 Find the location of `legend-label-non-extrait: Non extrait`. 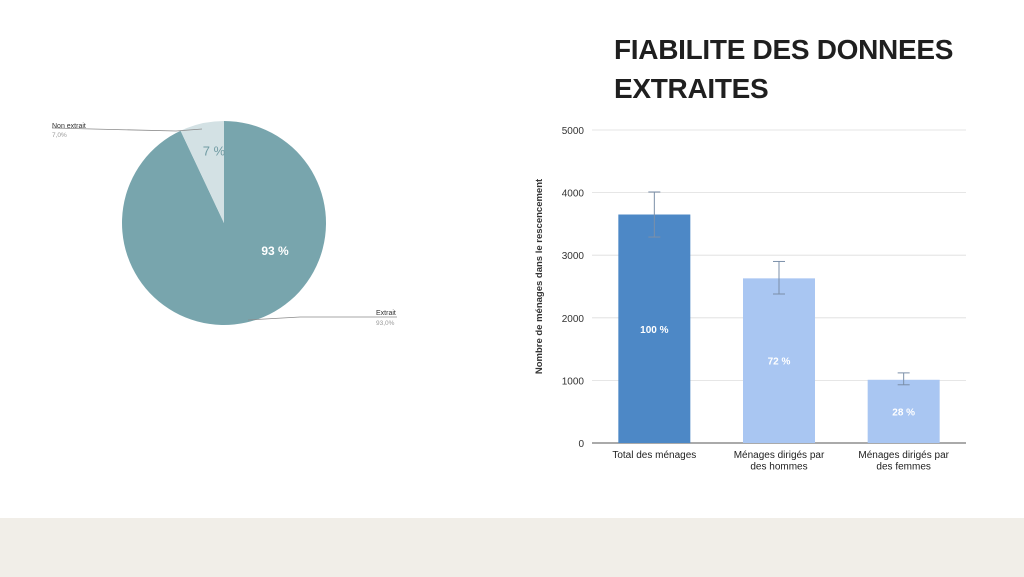

legend-label-non-extrait: Non extrait is located at coordinates (69, 126).